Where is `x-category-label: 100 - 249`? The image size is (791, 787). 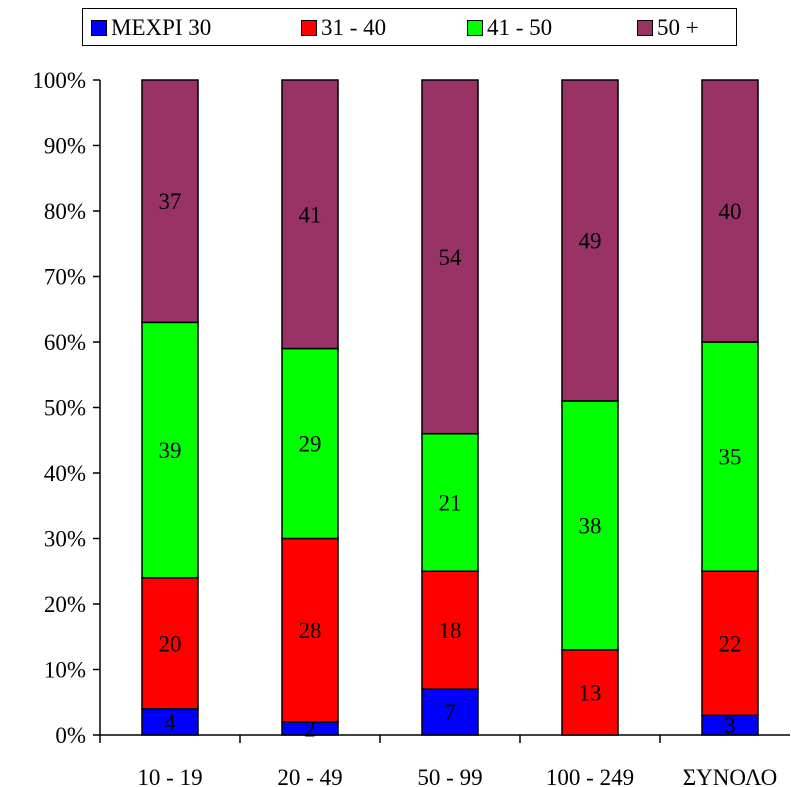 x-category-label: 100 - 249 is located at coordinates (590, 776).